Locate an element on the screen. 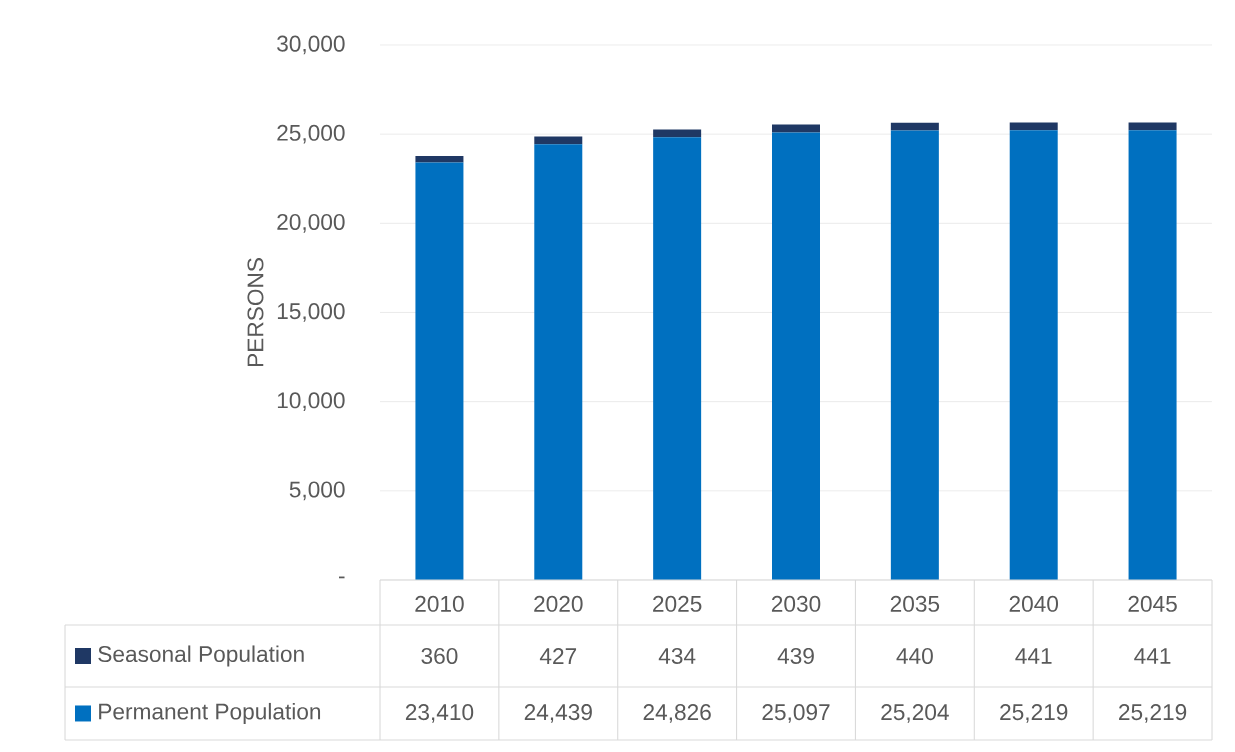  y-tick-label: 20,000 is located at coordinates (311, 223).